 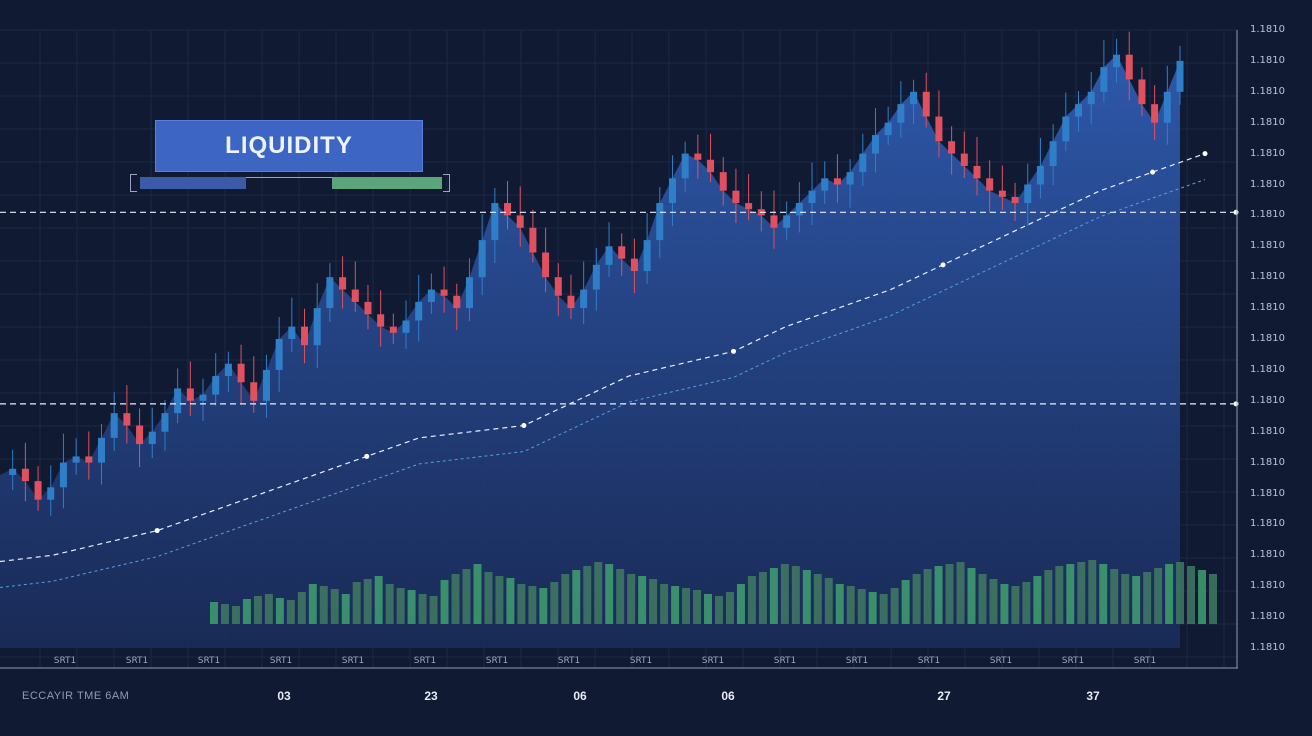 What do you see at coordinates (580, 696) in the screenshot?
I see `date-label: 06` at bounding box center [580, 696].